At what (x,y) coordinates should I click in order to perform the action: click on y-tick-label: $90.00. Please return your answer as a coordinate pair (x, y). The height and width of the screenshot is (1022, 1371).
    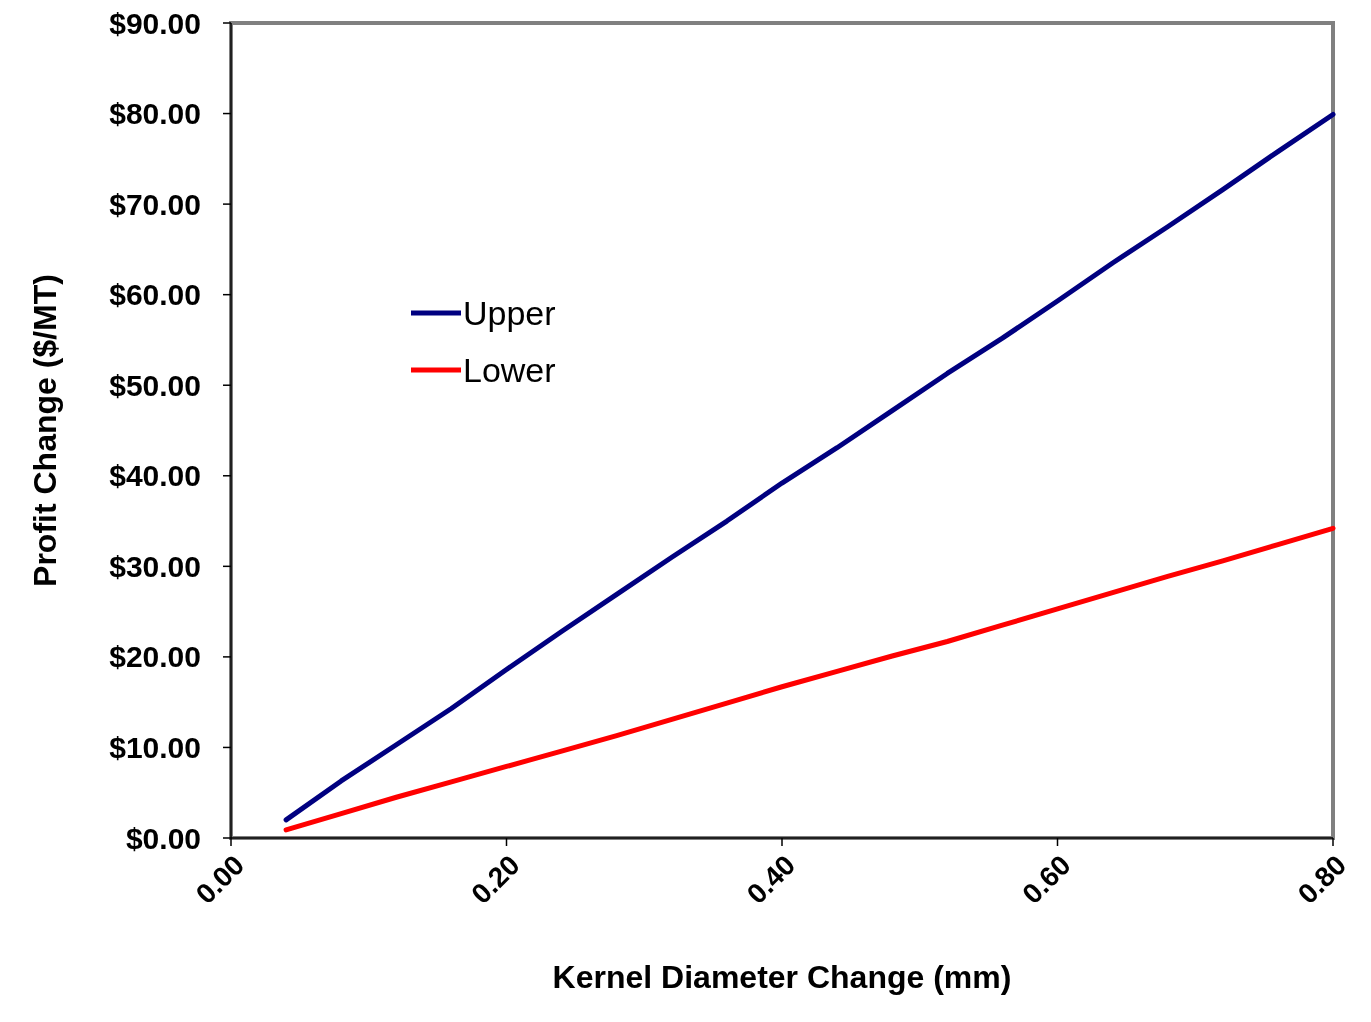
    Looking at the image, I should click on (155, 23).